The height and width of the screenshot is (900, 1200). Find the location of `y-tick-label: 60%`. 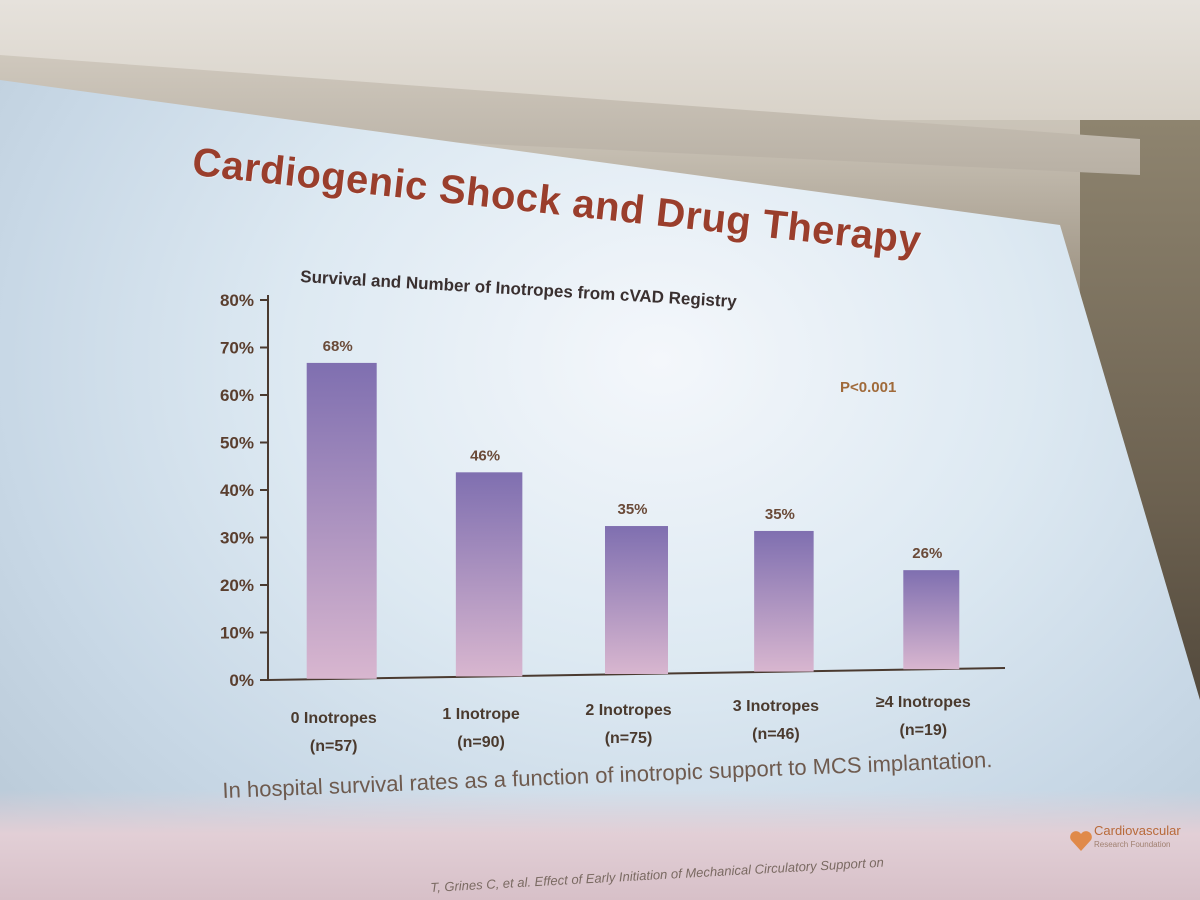

y-tick-label: 60% is located at coordinates (237, 395).